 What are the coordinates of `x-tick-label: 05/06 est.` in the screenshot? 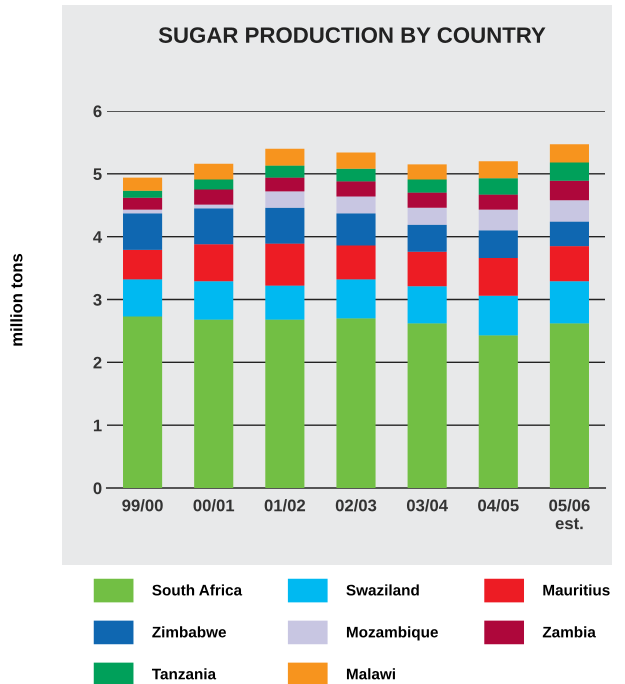 It's located at (569, 514).